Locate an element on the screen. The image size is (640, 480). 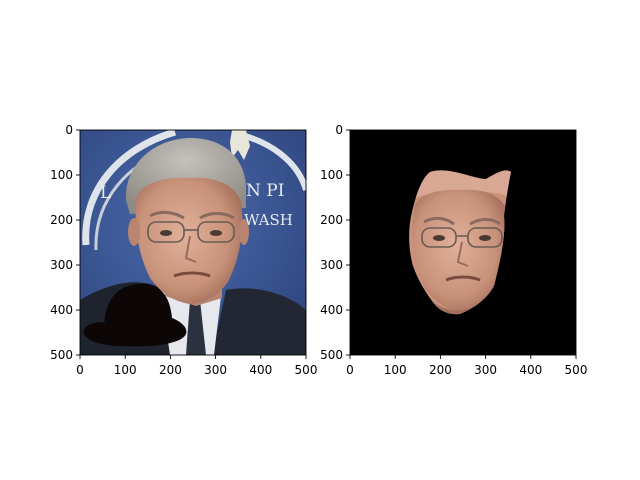
left-xtick-label: 300 is located at coordinates (215, 370).